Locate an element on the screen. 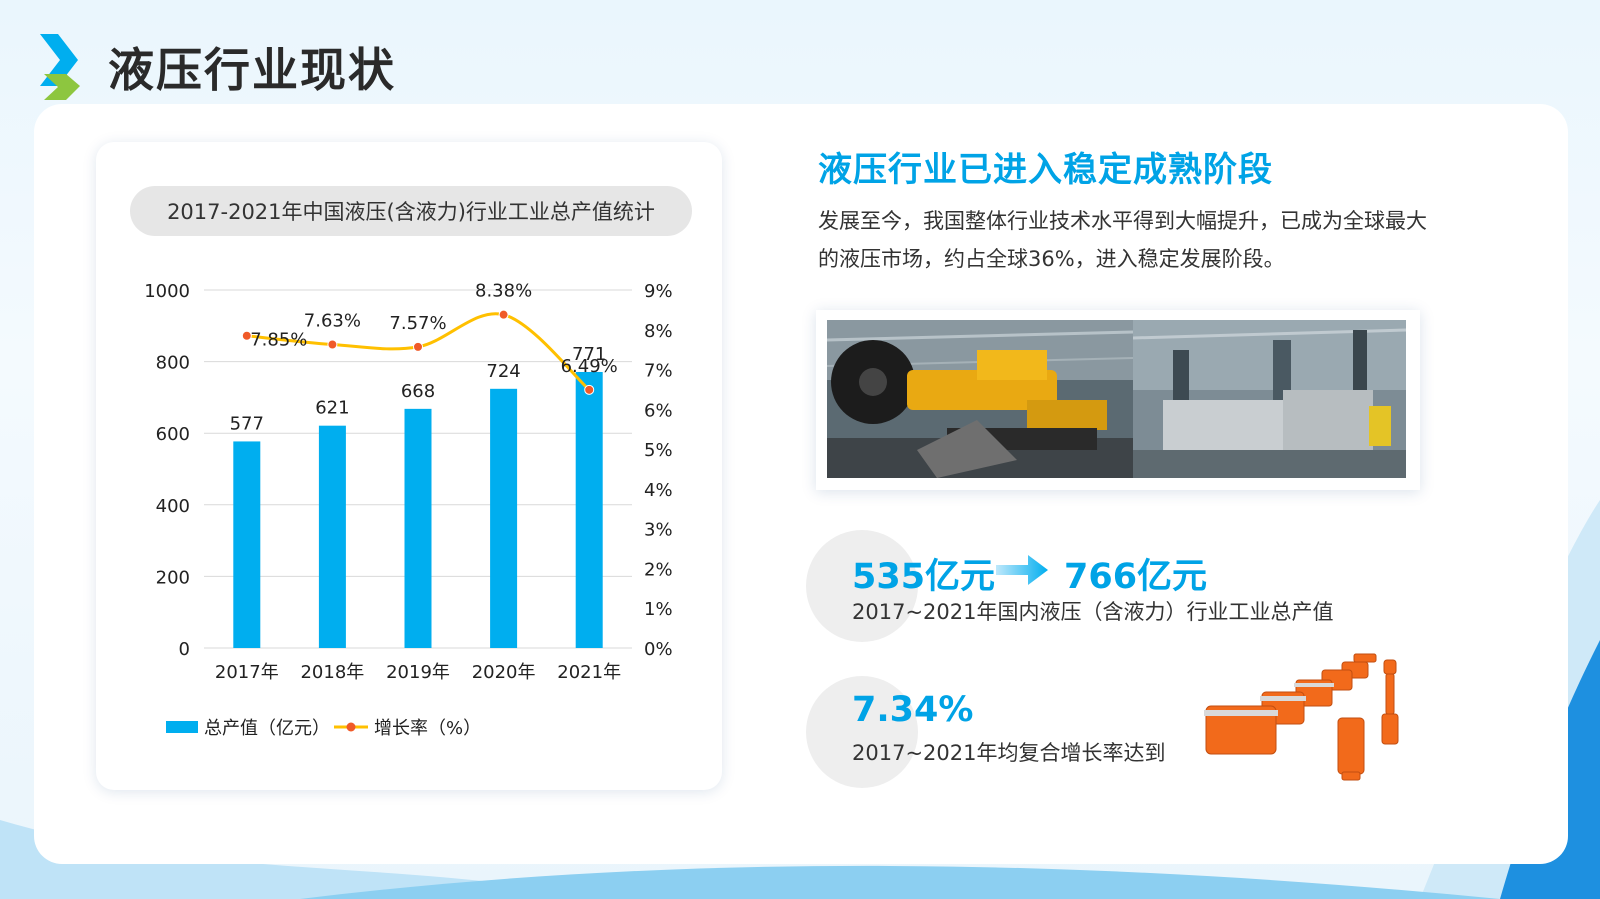  stat-label-output: 2017~2021年国内液压（含液力）行业工业总产值 is located at coordinates (1093, 612).